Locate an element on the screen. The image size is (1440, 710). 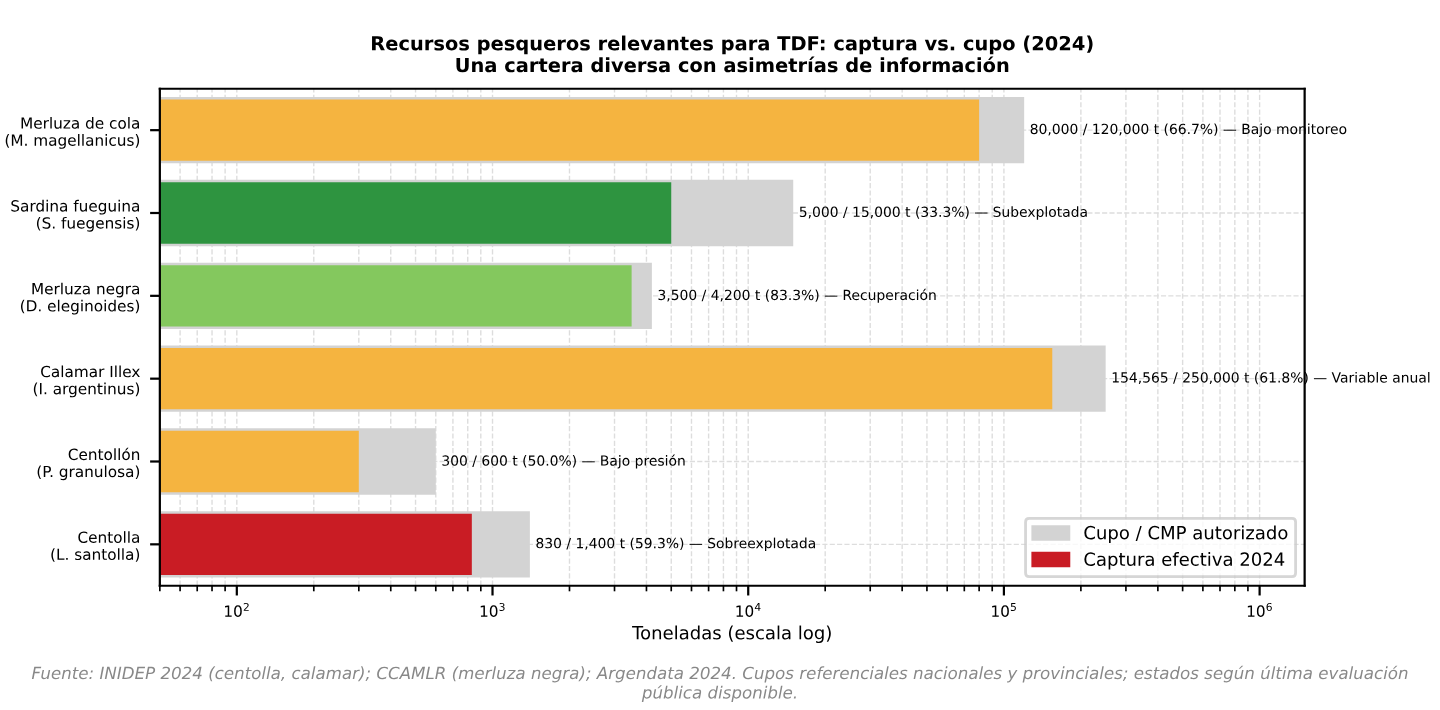
legend-label: Cupo / CMP autorizado is located at coordinates (1186, 534).